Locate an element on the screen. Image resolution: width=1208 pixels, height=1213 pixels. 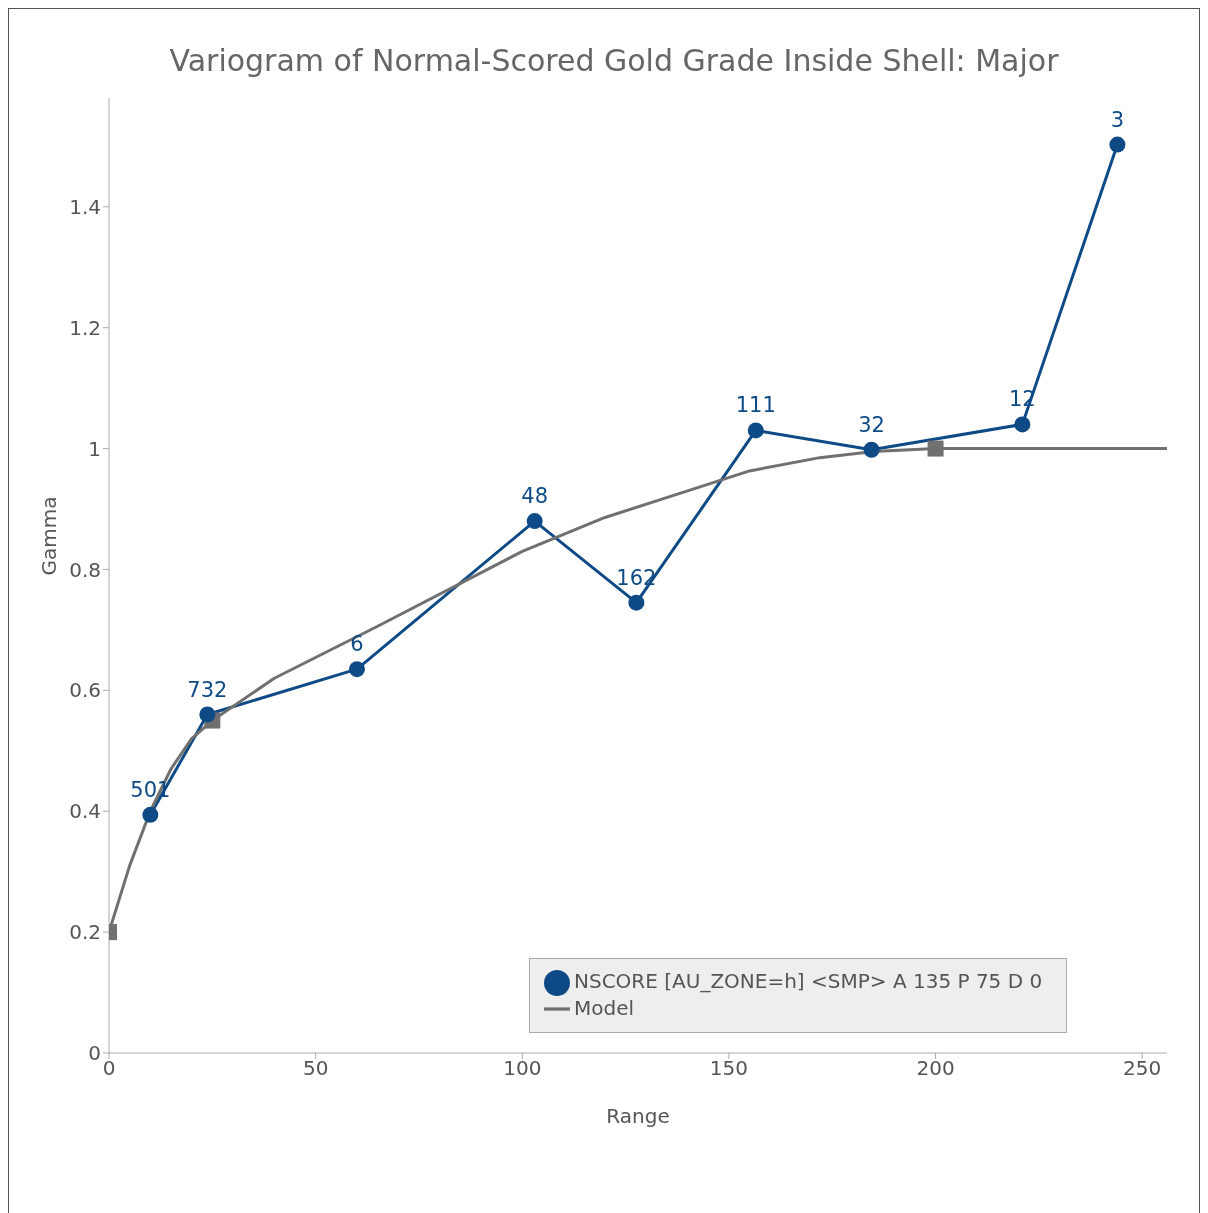
annotation: 732 is located at coordinates (207, 689).